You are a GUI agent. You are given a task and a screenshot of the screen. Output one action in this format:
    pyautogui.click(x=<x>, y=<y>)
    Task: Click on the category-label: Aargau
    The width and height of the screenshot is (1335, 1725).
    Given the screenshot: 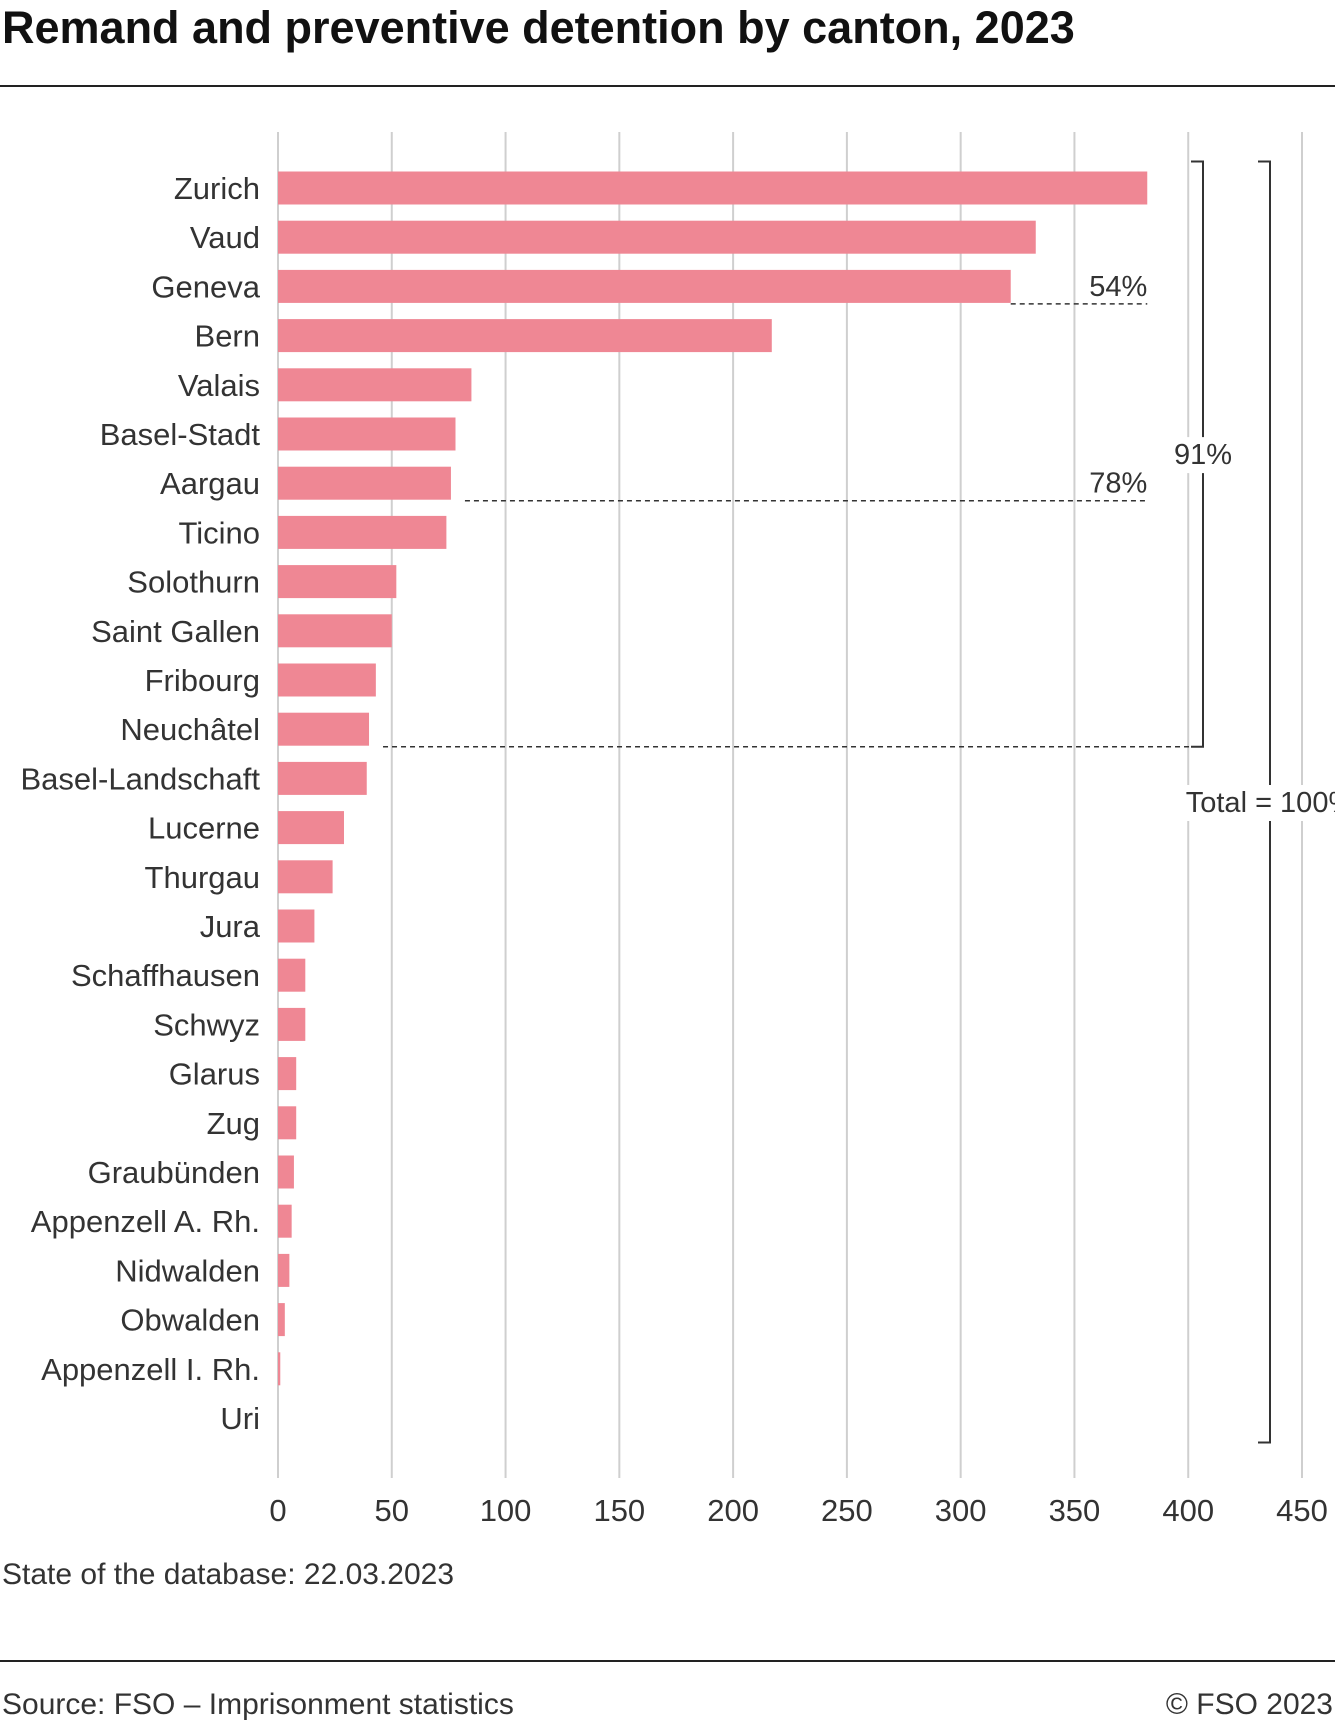 What is the action you would take?
    pyautogui.click(x=210, y=483)
    